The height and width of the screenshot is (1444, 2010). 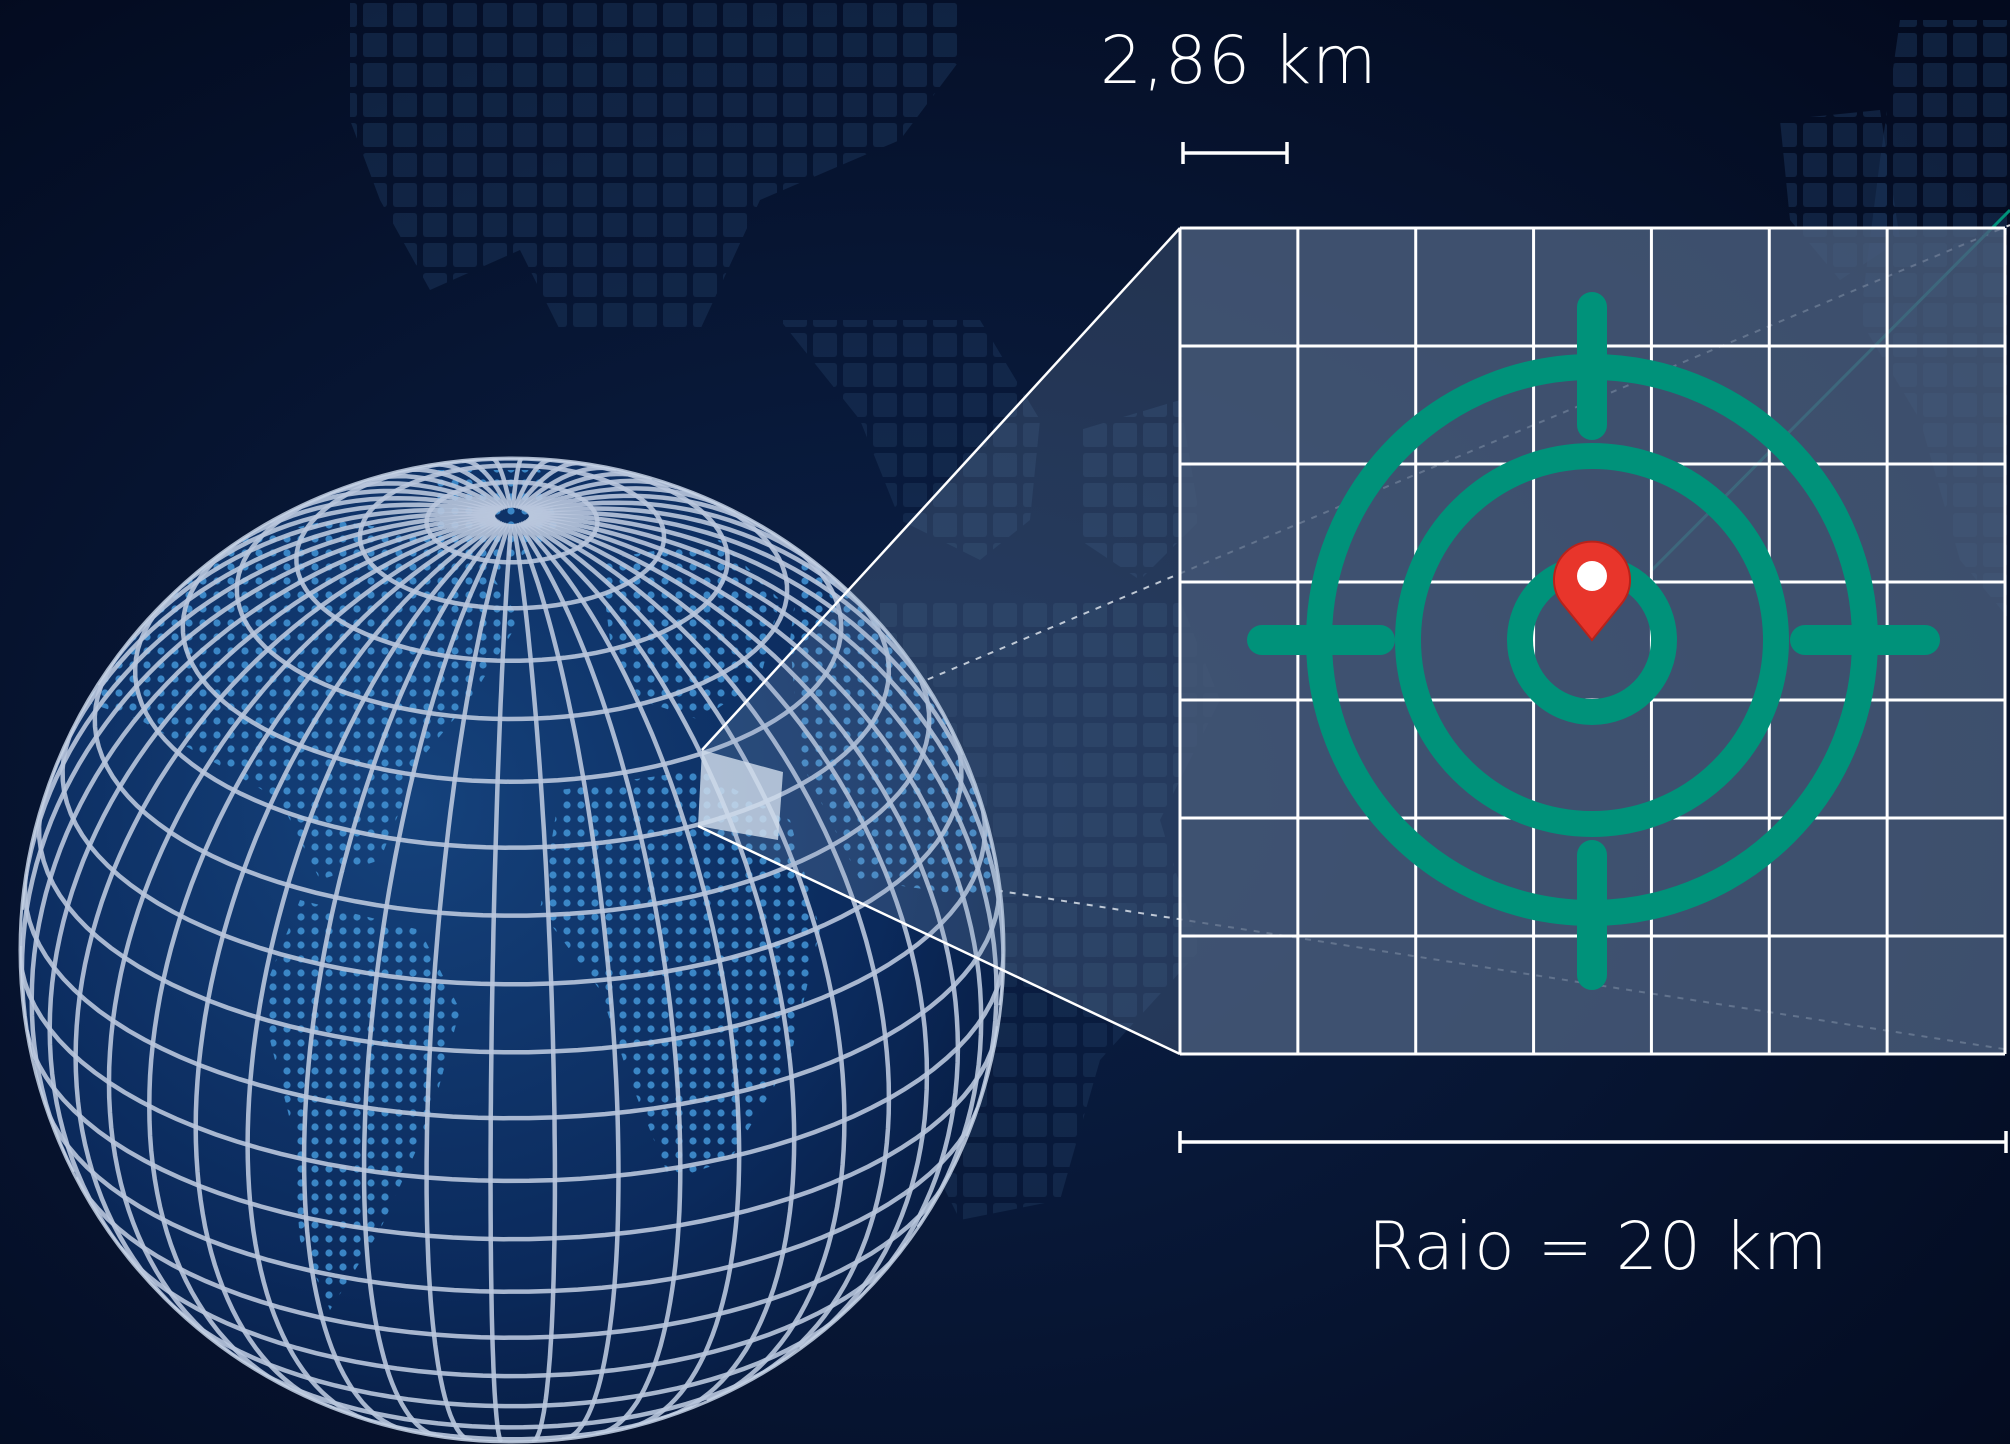 What do you see at coordinates (1239, 60) in the screenshot?
I see `cell-size-label: 2,86 km` at bounding box center [1239, 60].